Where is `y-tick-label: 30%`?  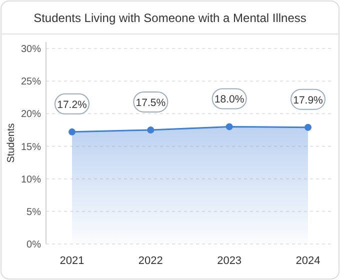 y-tick-label: 30% is located at coordinates (31, 50).